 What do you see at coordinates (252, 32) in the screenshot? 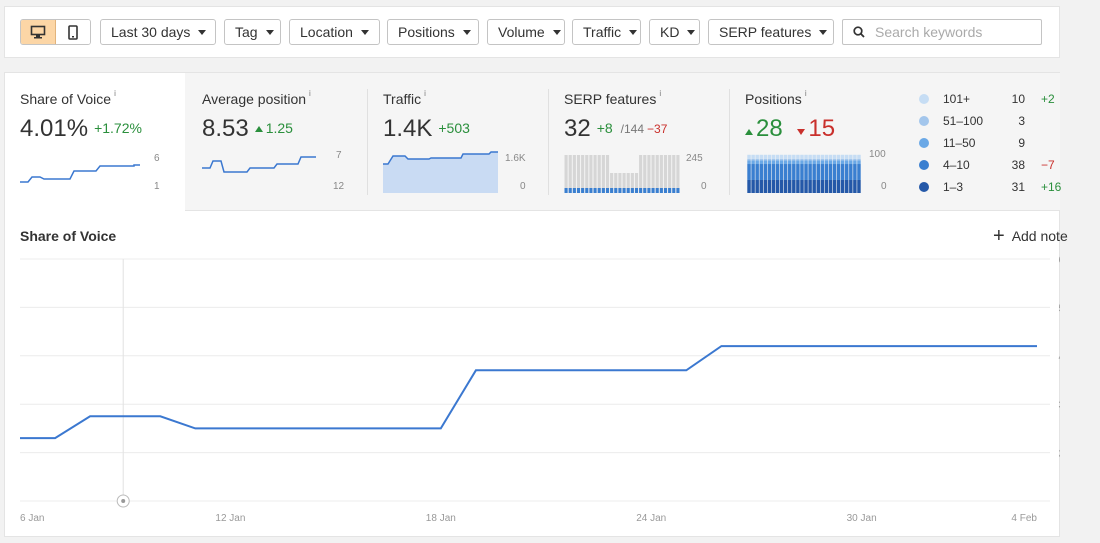
I see `tag-filter: Tag` at bounding box center [252, 32].